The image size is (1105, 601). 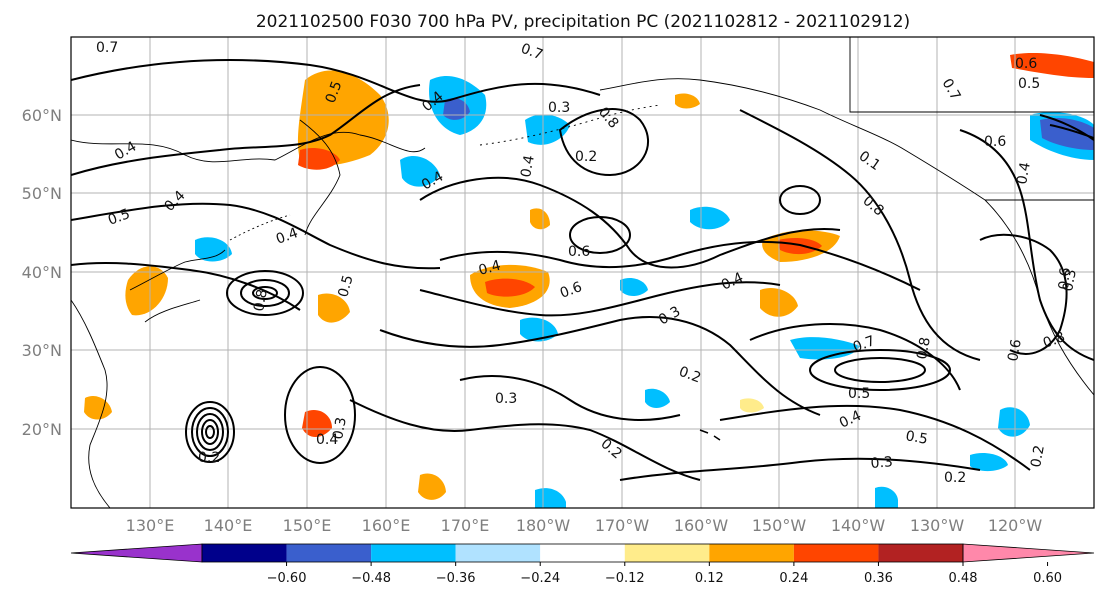 What do you see at coordinates (287, 578) in the screenshot?
I see `colorbar-tick-label: −0.60` at bounding box center [287, 578].